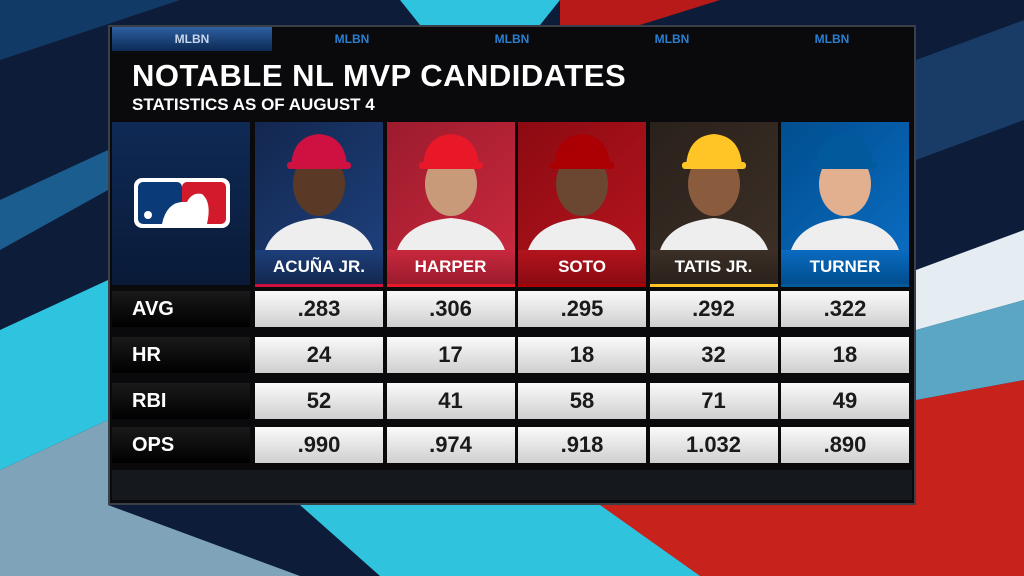 Image resolution: width=1024 pixels, height=576 pixels. What do you see at coordinates (181, 309) in the screenshot?
I see `row-label: AVG` at bounding box center [181, 309].